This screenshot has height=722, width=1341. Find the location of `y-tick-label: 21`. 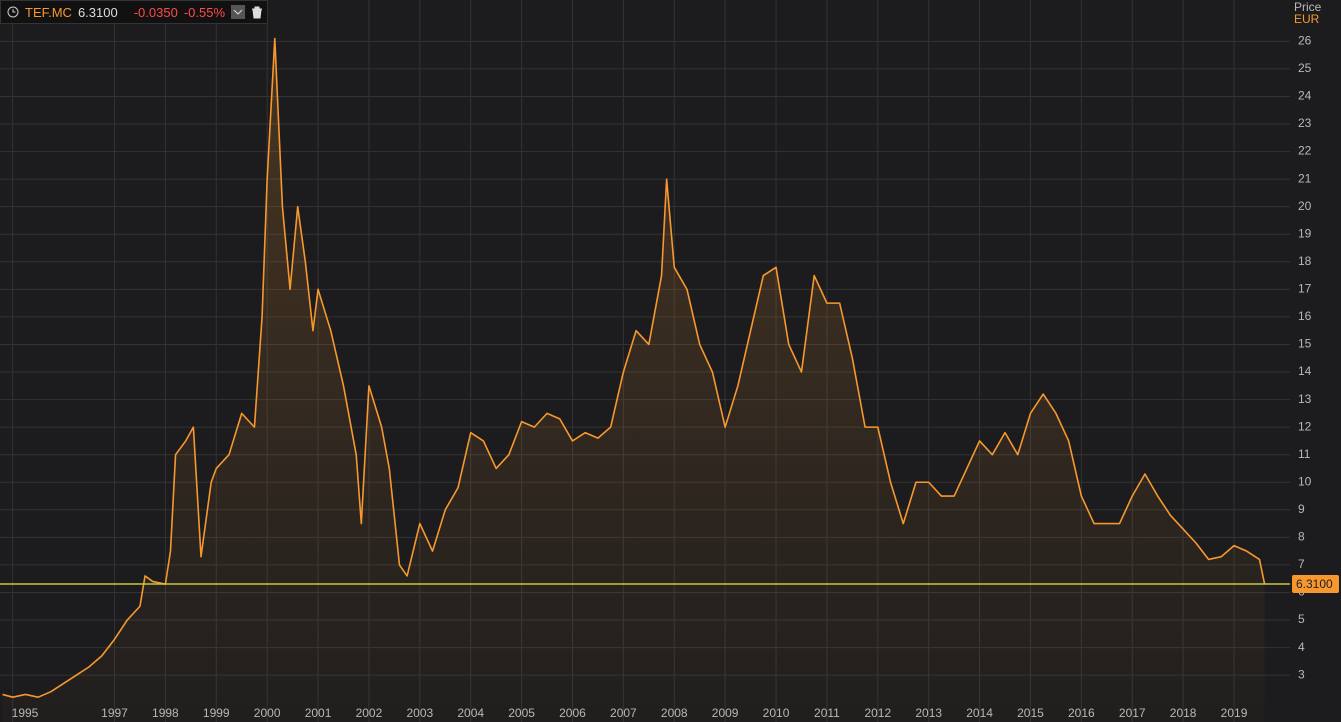

y-tick-label: 21 is located at coordinates (1305, 178).